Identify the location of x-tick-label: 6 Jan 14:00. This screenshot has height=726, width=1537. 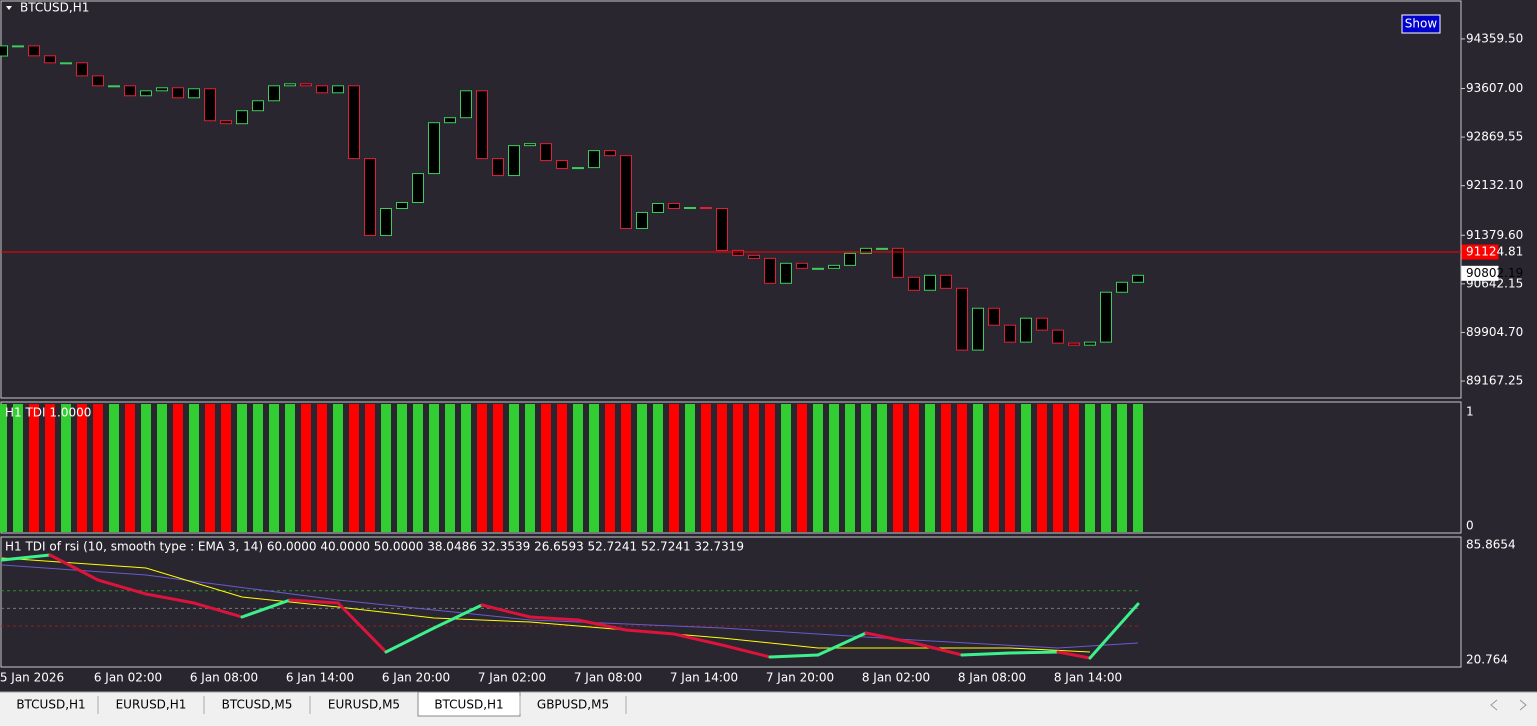
(320, 678).